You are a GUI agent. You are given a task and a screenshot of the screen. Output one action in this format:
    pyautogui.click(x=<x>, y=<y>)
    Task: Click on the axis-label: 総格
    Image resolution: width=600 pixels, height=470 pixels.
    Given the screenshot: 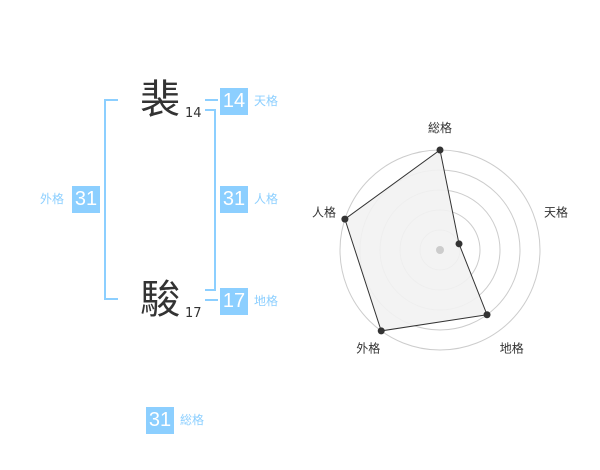 What is the action you would take?
    pyautogui.click(x=440, y=127)
    